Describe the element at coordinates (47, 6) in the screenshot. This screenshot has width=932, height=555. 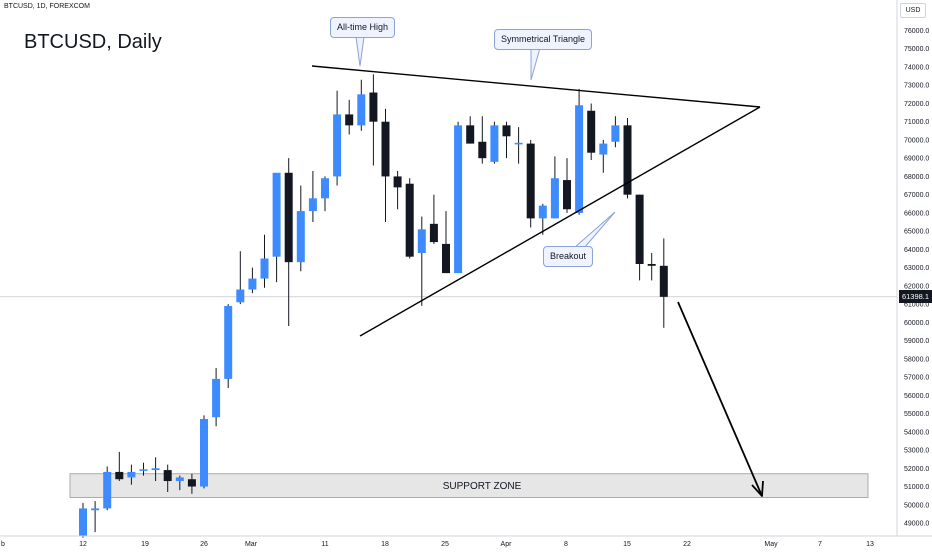
I see `symbol-line: BTCUSD, 1D, FOREXCOM` at that location.